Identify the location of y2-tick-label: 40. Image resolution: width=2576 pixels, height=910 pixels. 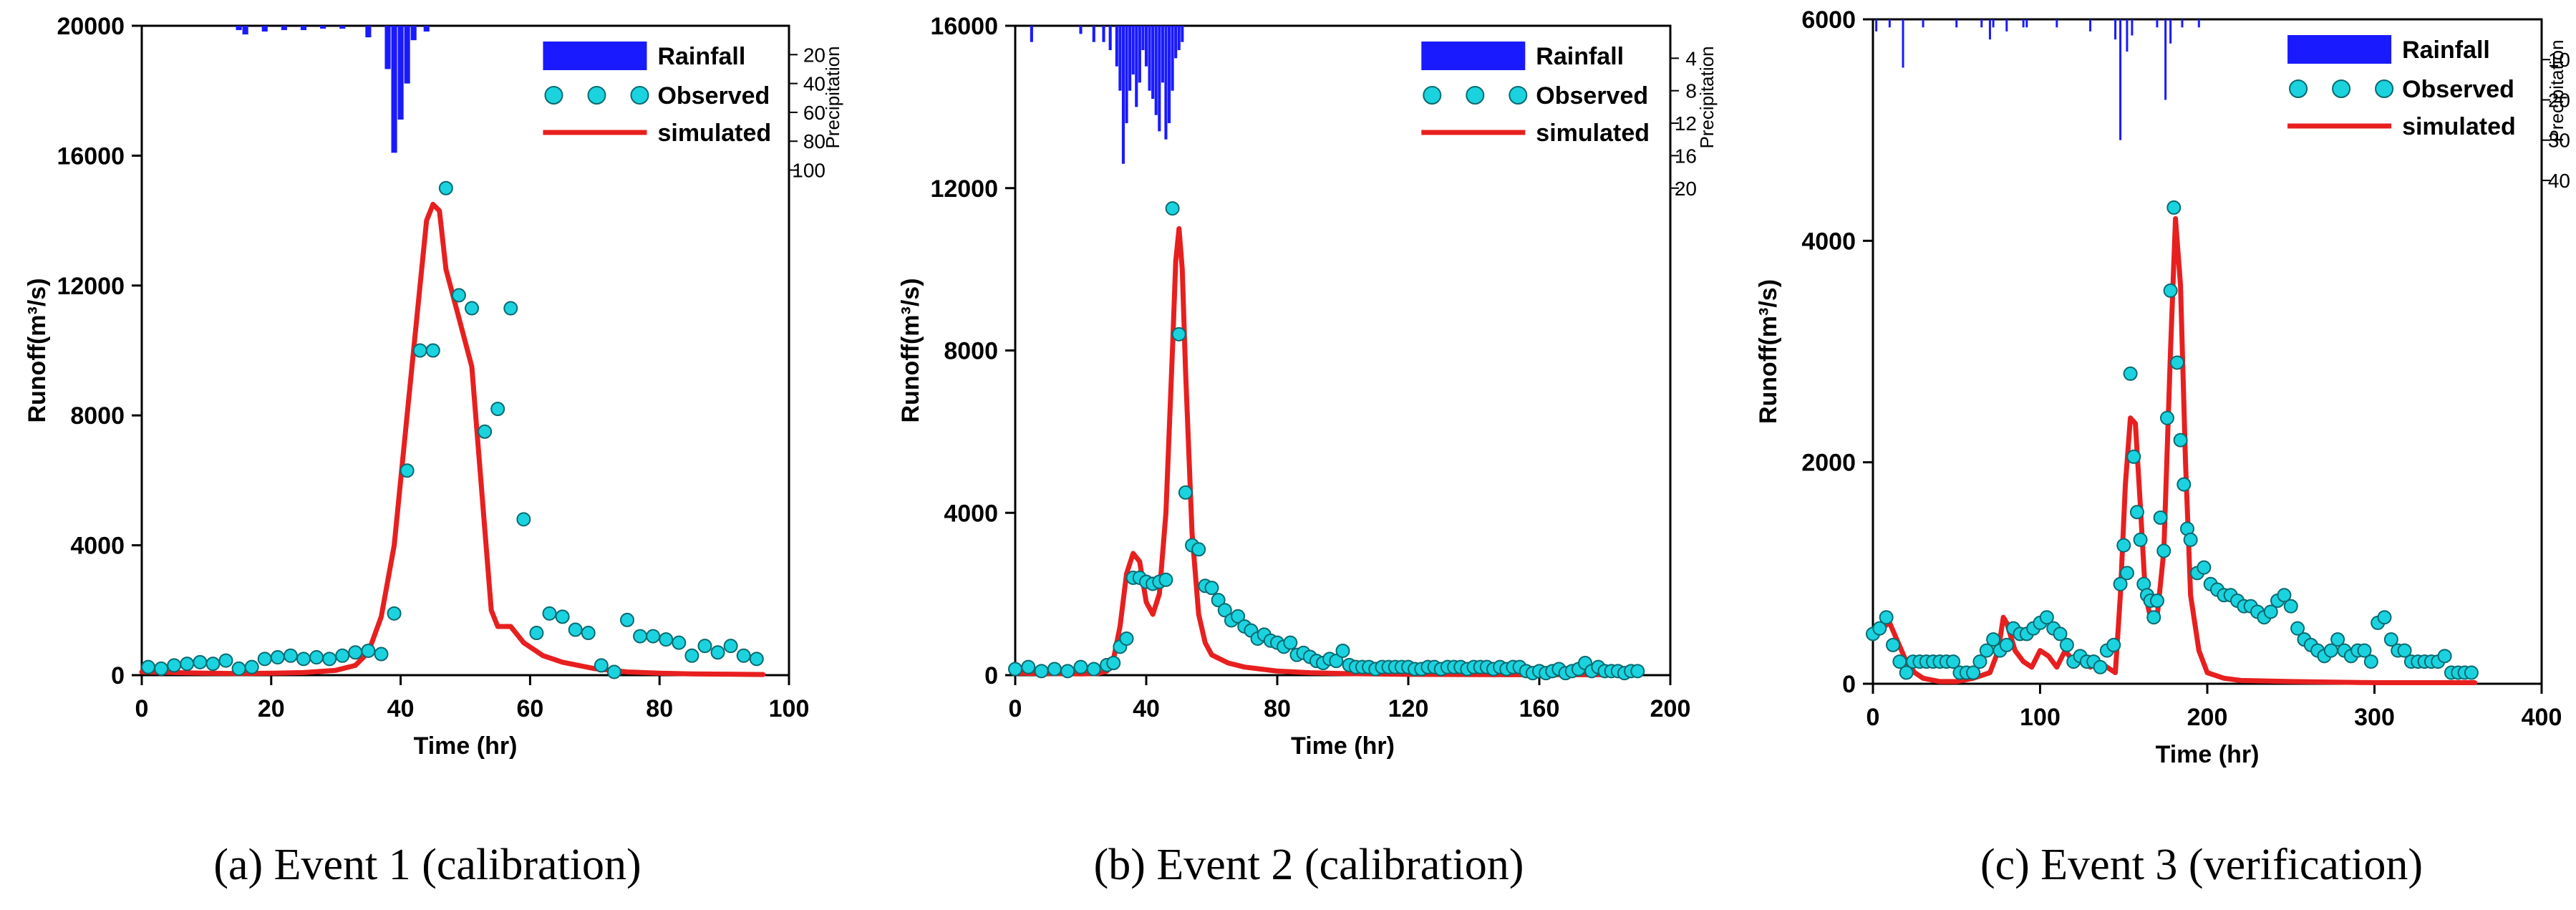
(814, 84).